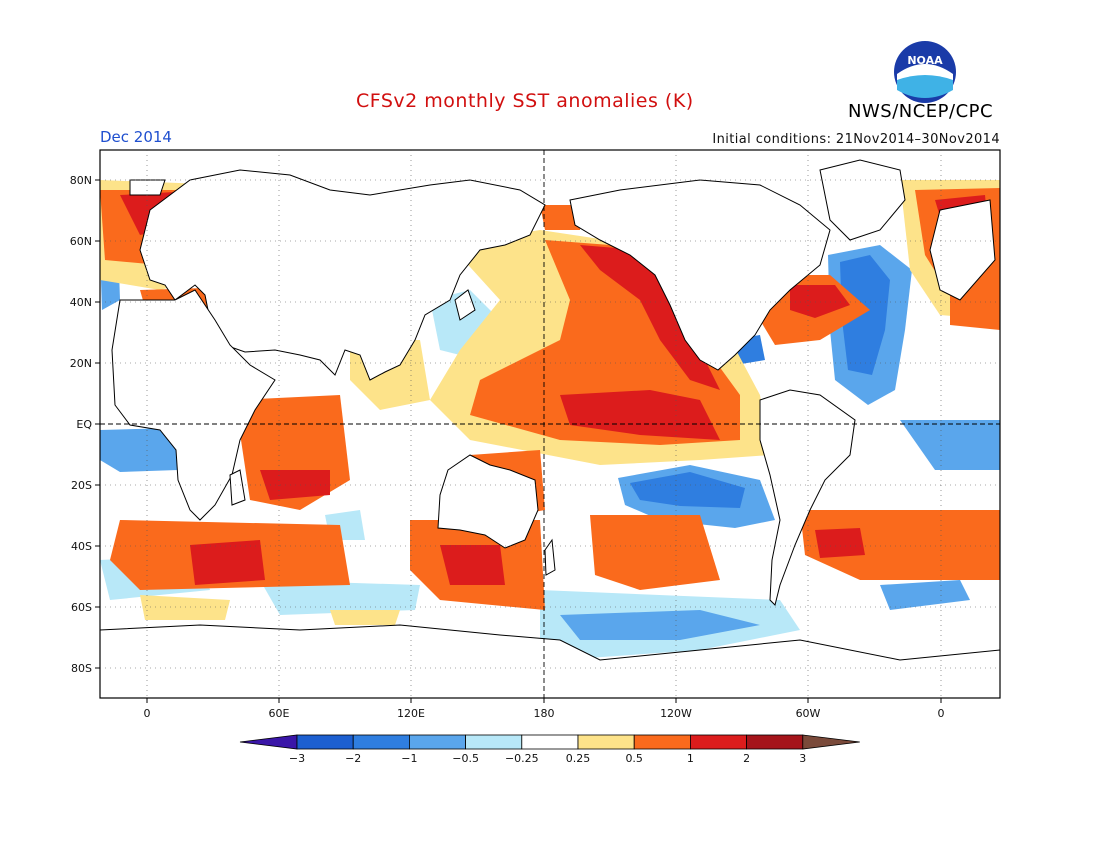  What do you see at coordinates (831, 742) in the screenshot?
I see `colorbar-over-triangle` at bounding box center [831, 742].